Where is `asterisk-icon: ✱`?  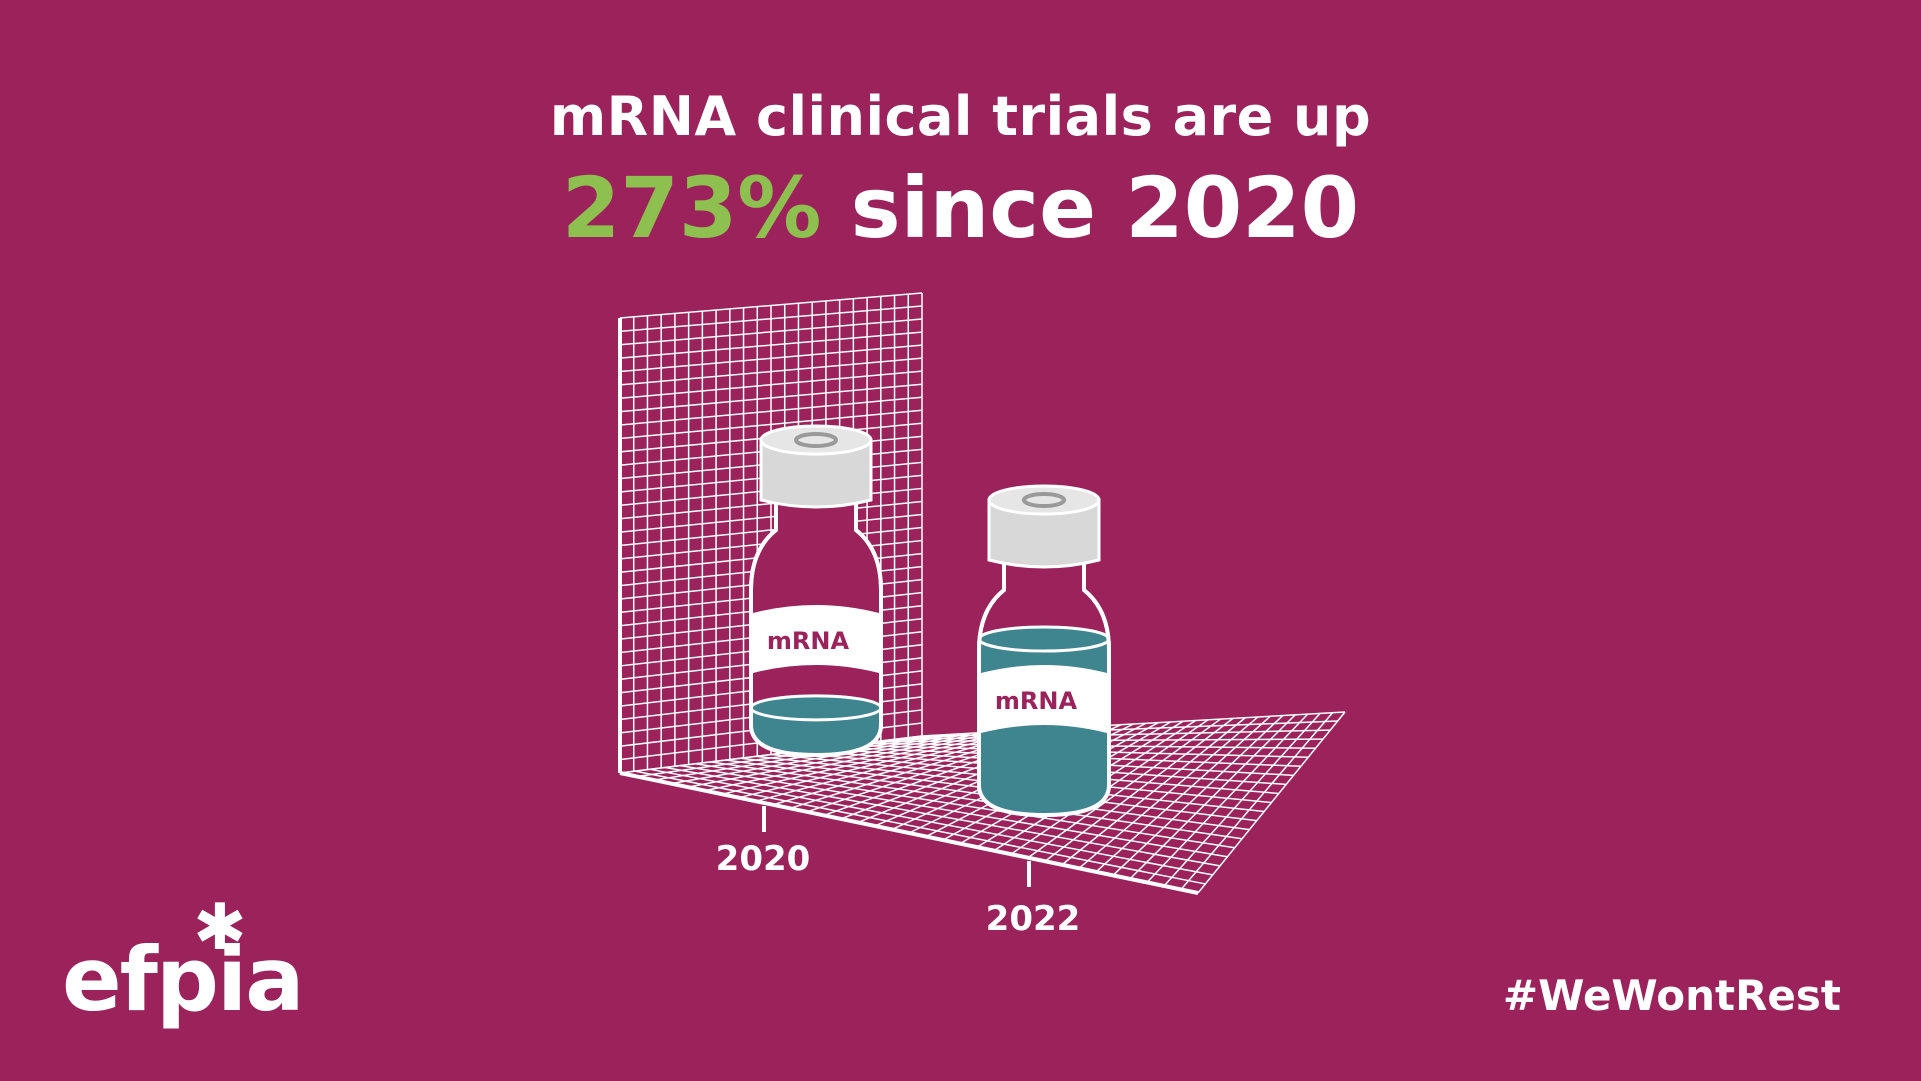 asterisk-icon: ✱ is located at coordinates (220, 928).